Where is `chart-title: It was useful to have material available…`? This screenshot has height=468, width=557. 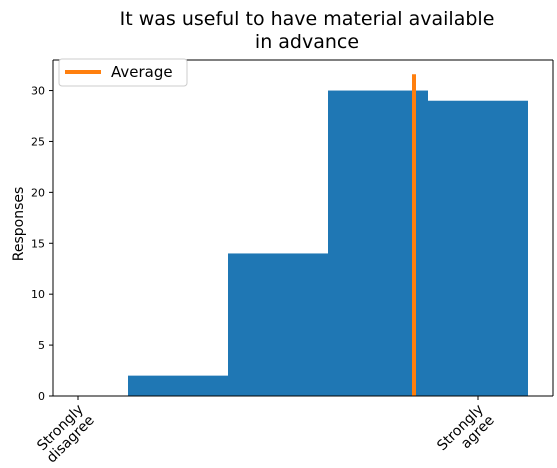
chart-title: It was useful to have material available… is located at coordinates (307, 30).